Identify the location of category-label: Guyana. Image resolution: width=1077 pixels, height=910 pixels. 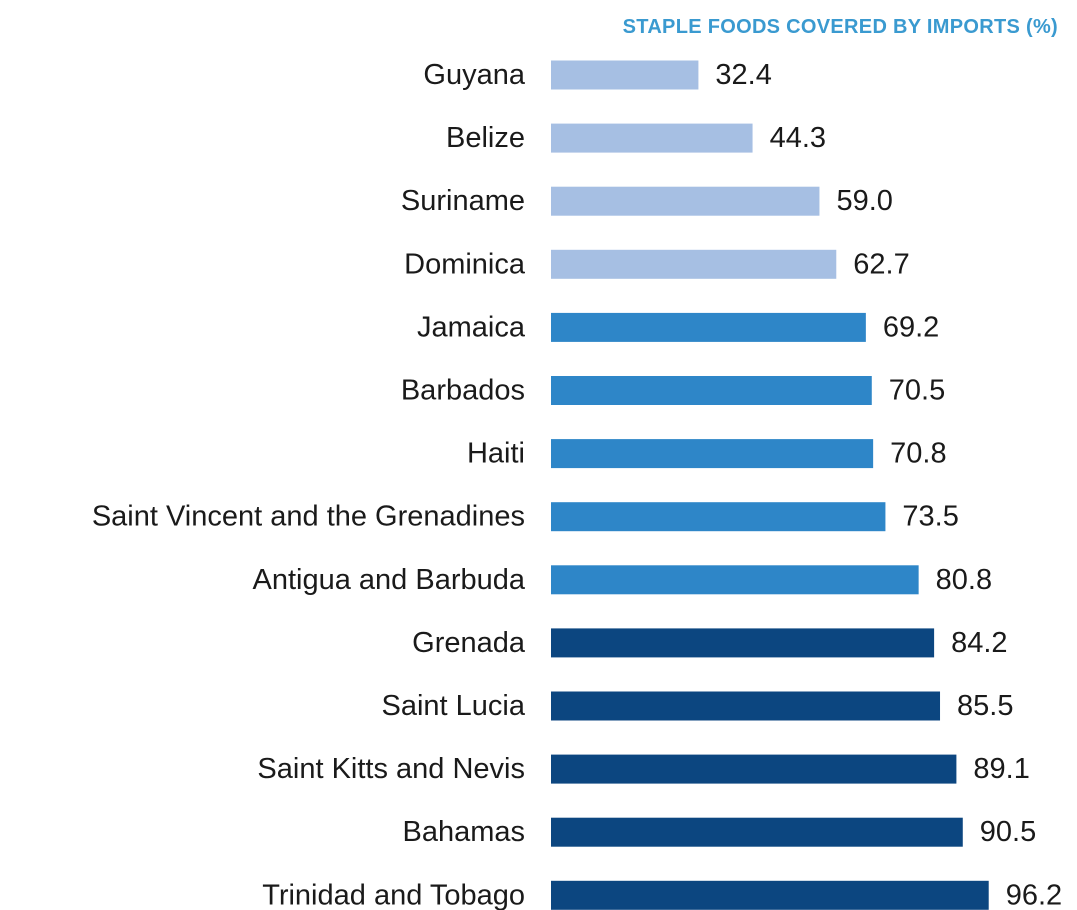
(474, 75).